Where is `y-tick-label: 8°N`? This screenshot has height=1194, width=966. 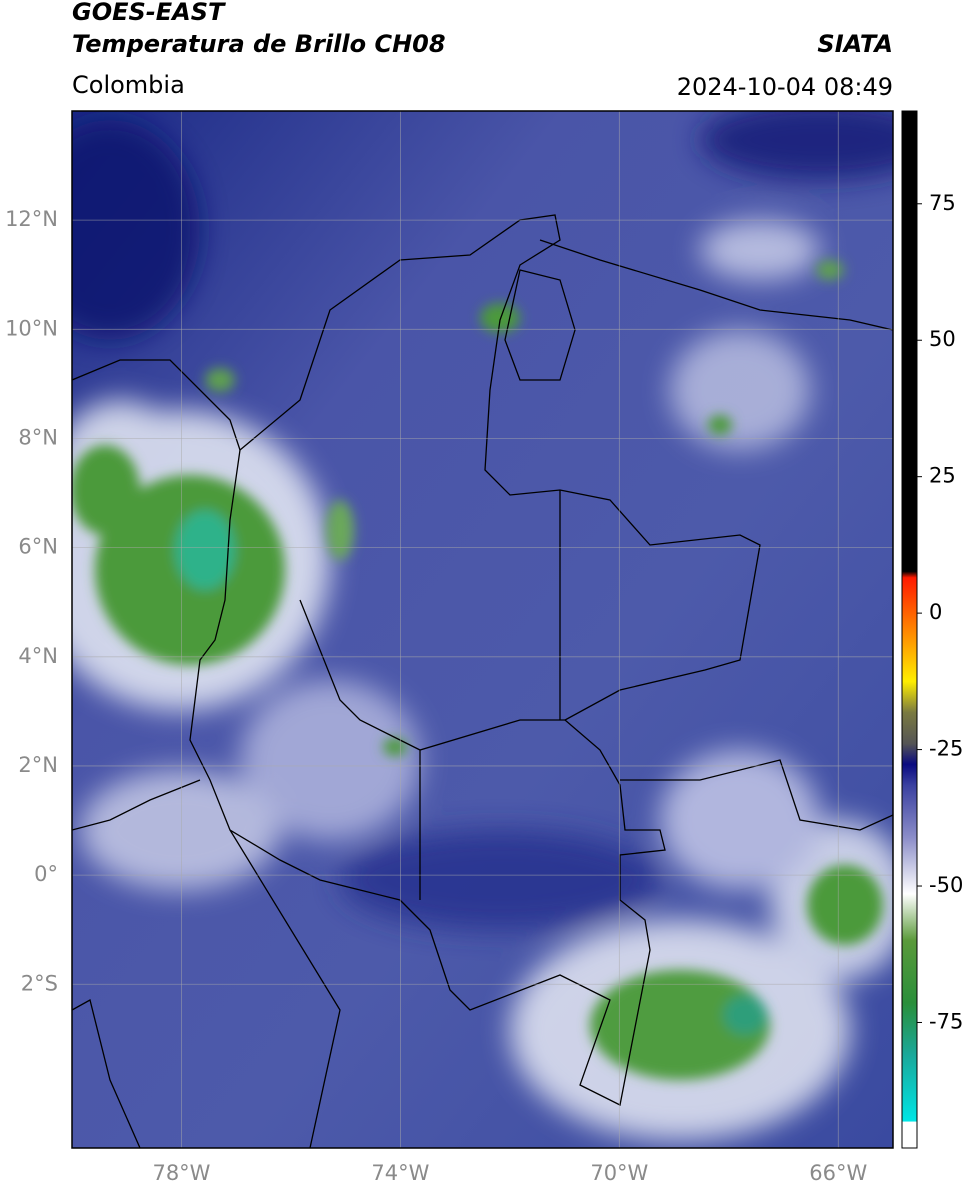 y-tick-label: 8°N is located at coordinates (38, 437).